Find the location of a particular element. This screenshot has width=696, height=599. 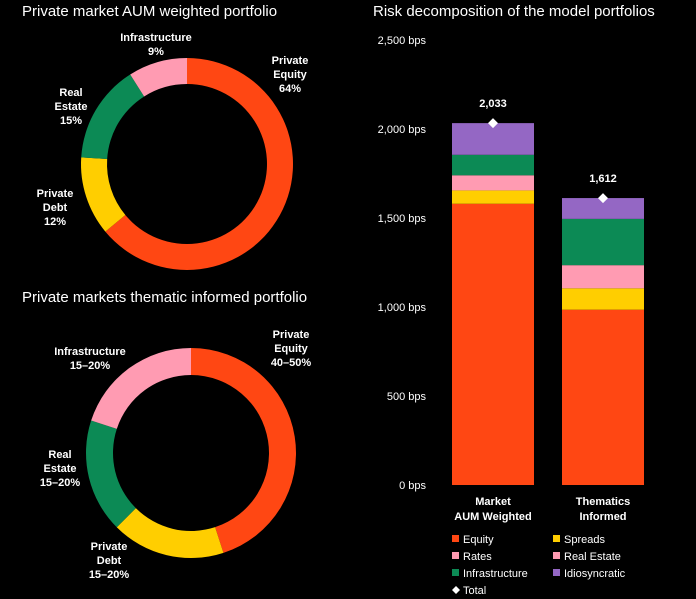

total-label: 1,612 is located at coordinates (603, 179).